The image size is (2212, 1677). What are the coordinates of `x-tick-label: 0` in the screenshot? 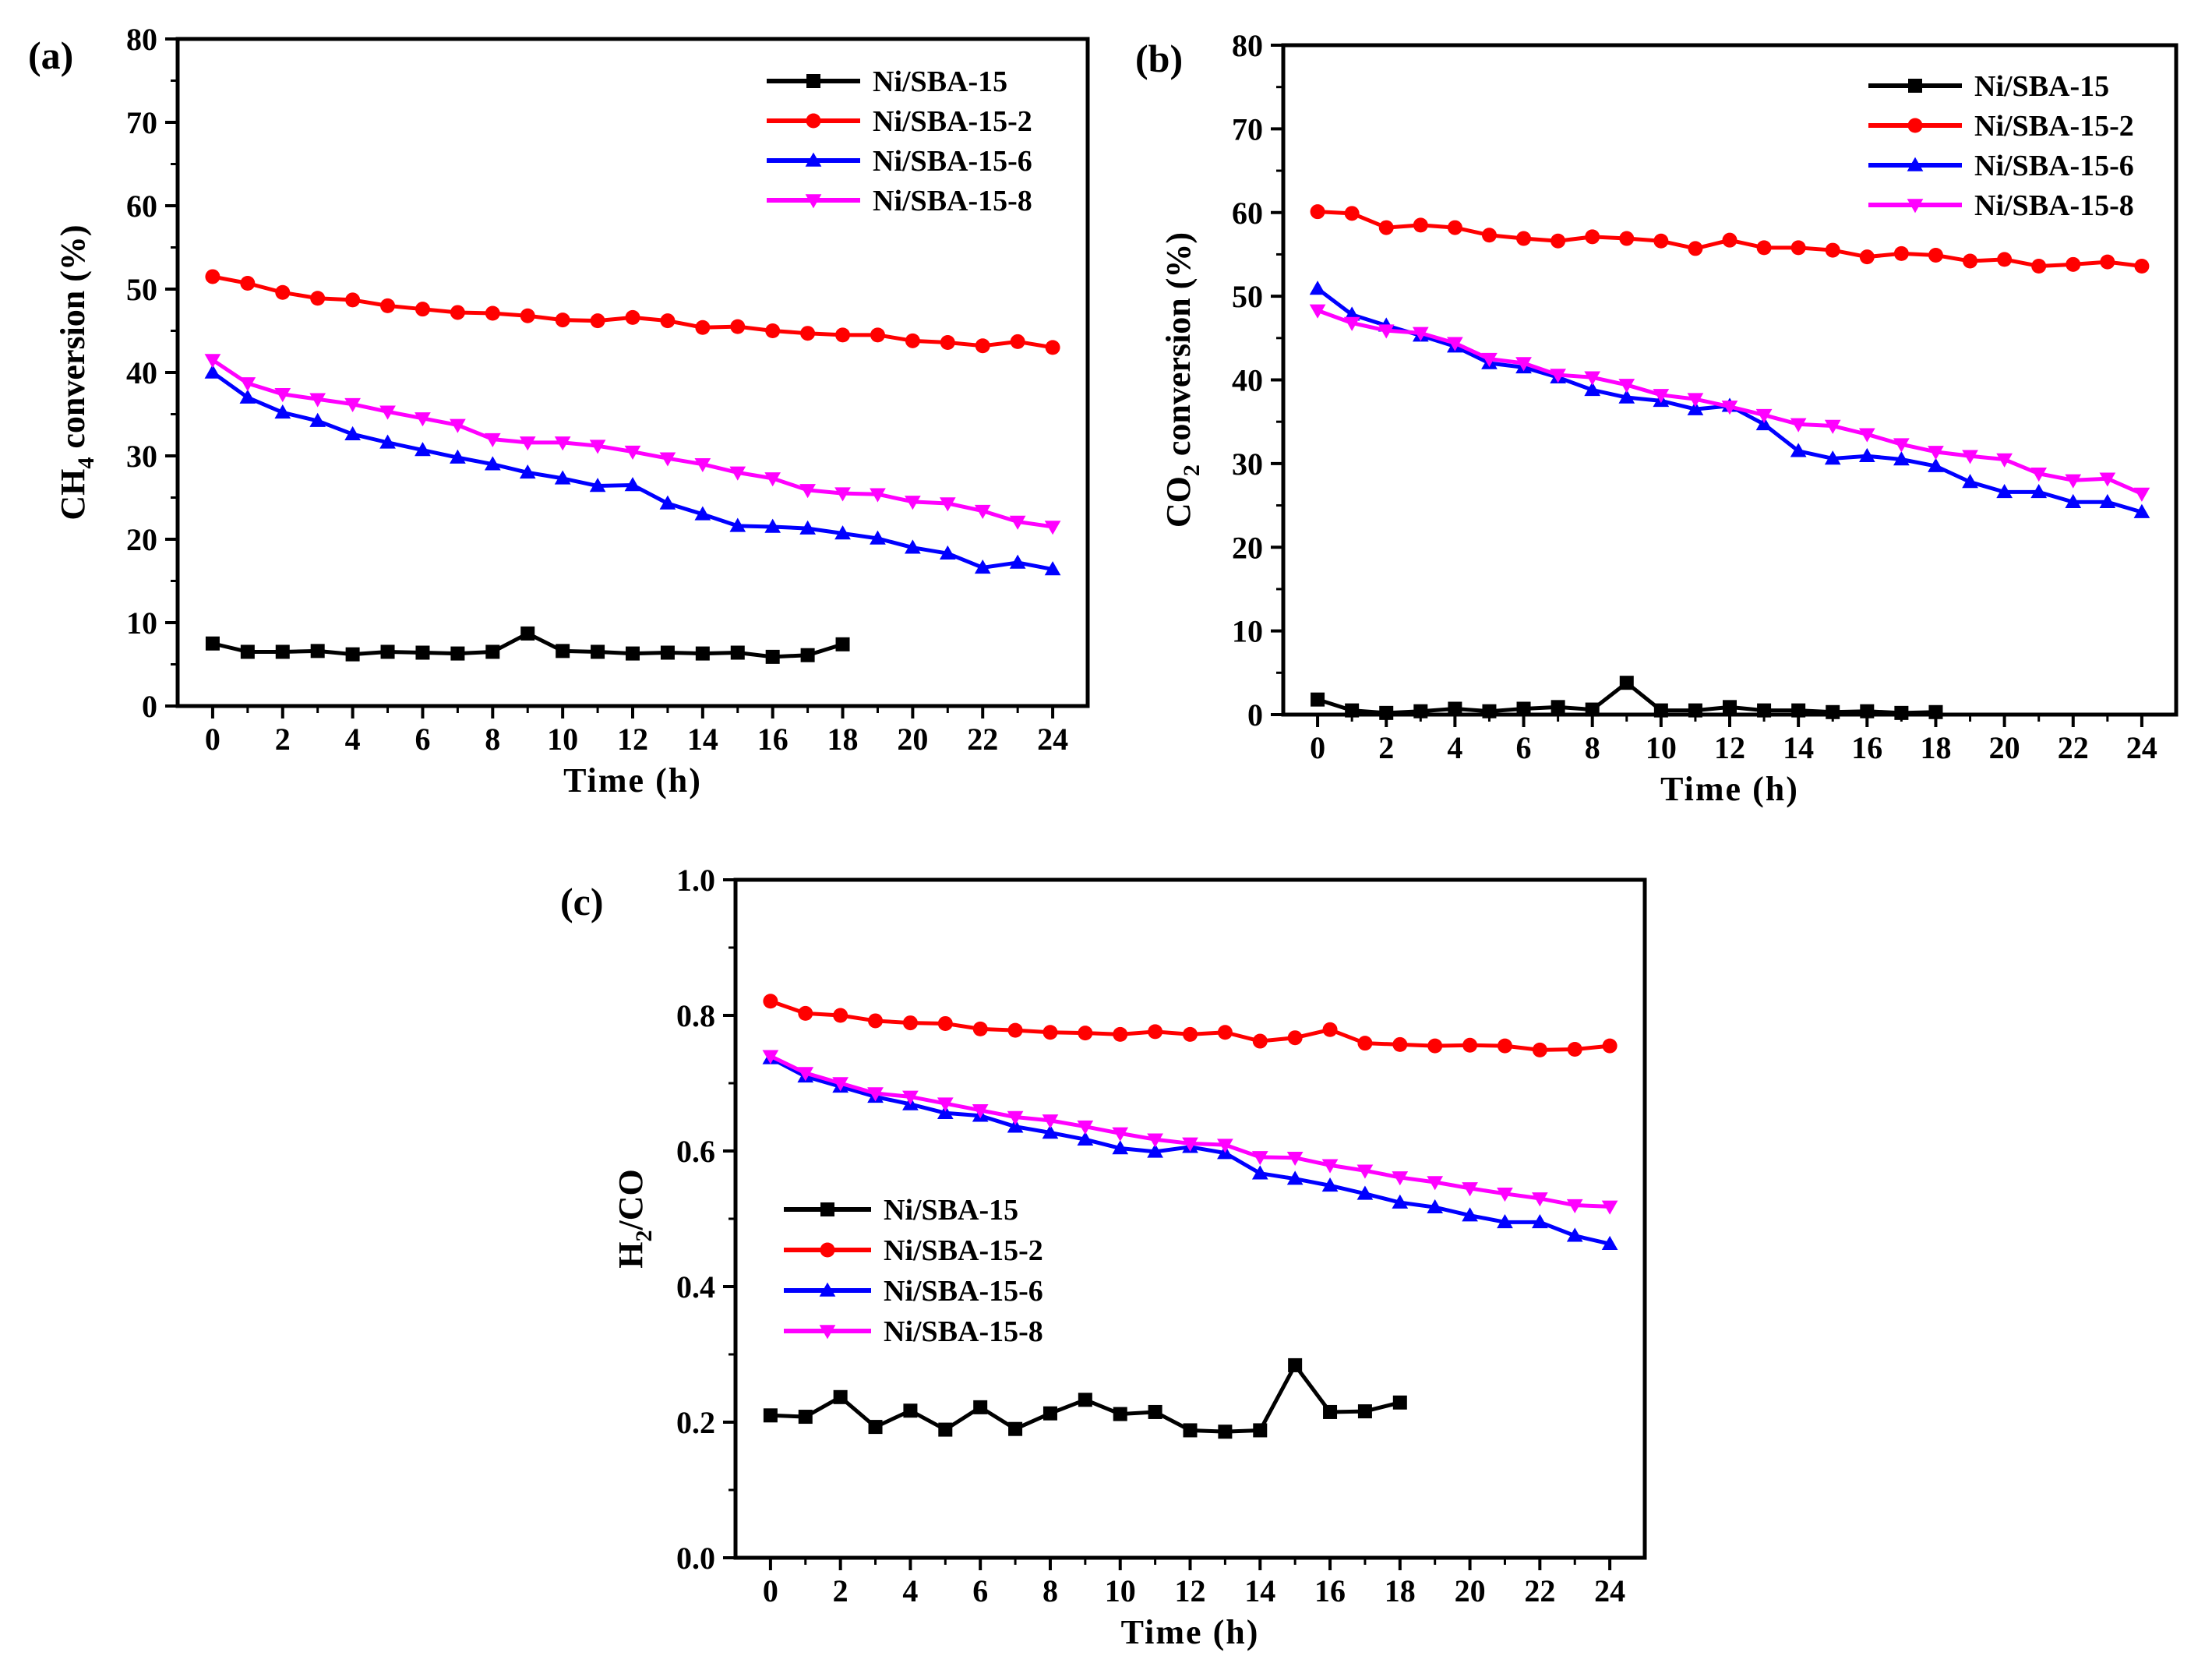 It's located at (212, 739).